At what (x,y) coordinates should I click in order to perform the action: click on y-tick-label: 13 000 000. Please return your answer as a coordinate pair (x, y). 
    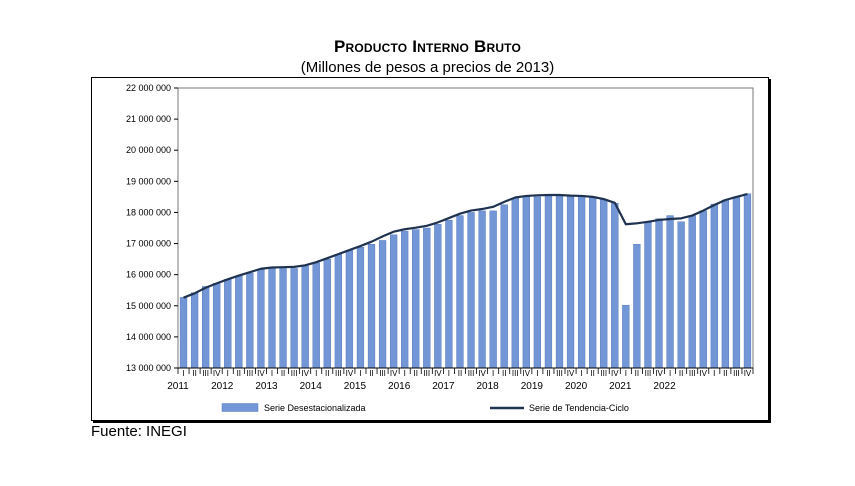
    Looking at the image, I should click on (148, 368).